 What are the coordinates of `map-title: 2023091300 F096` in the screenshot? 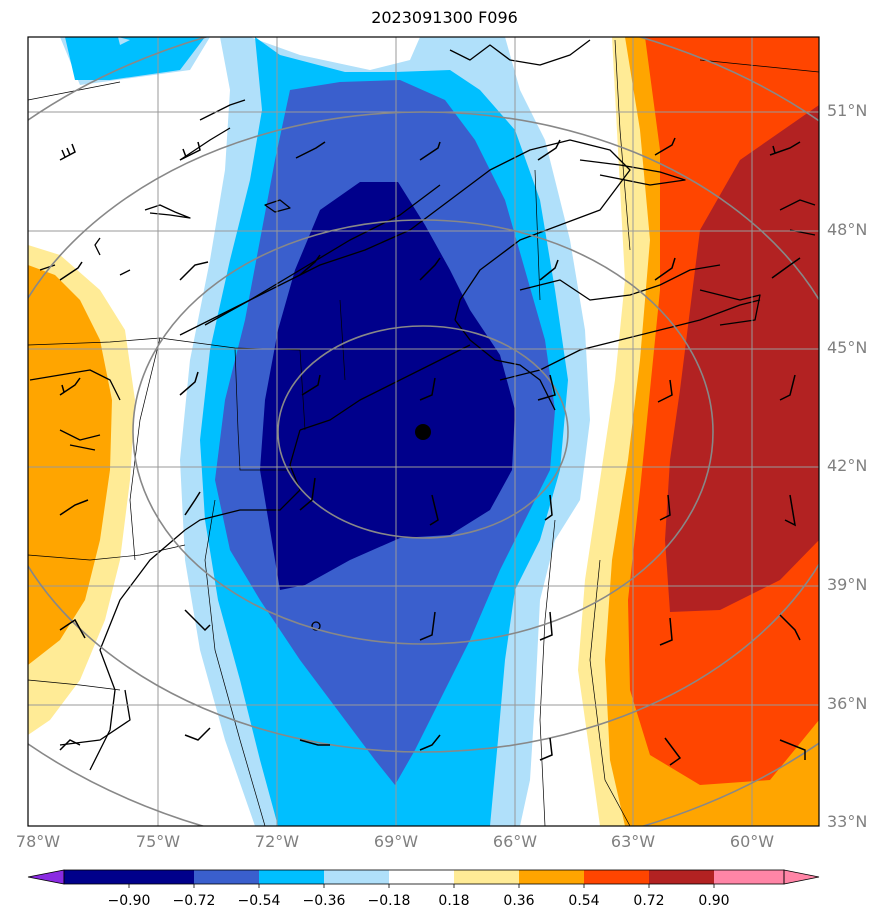 It's located at (444, 17).